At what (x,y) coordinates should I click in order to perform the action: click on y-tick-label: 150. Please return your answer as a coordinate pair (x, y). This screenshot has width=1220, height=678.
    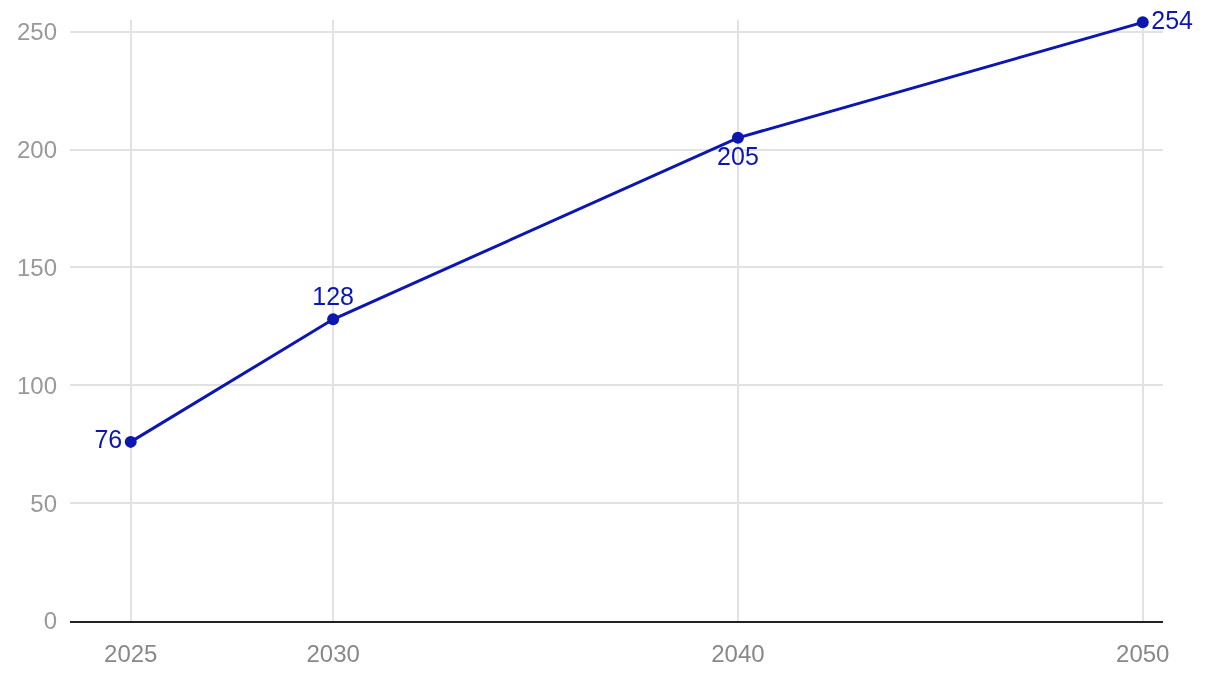
    Looking at the image, I should click on (36, 267).